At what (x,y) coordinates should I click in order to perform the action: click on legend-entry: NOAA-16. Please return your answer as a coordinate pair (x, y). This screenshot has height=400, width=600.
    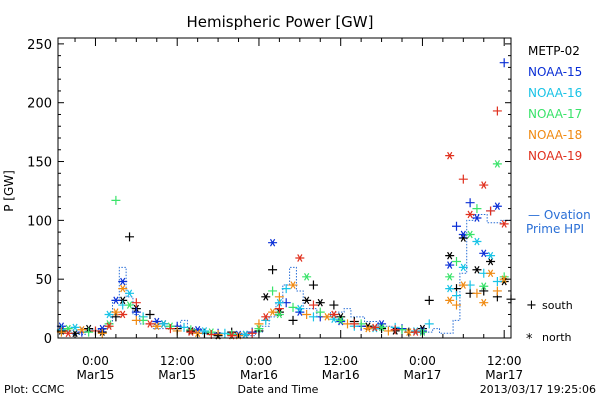
    Looking at the image, I should click on (555, 93).